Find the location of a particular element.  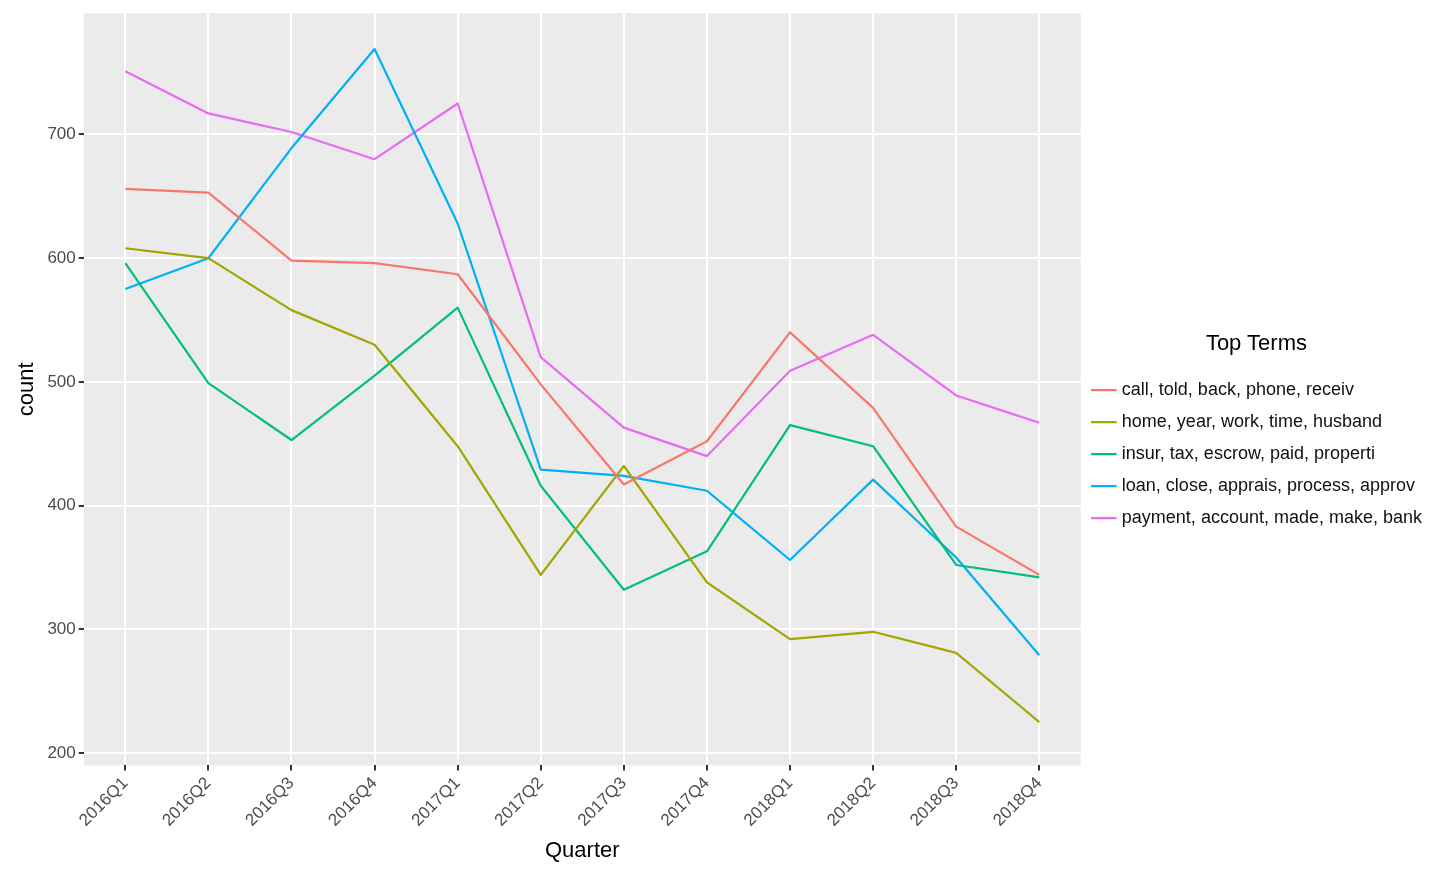

legend-label: loan, close, apprais, process, approv is located at coordinates (1268, 485).